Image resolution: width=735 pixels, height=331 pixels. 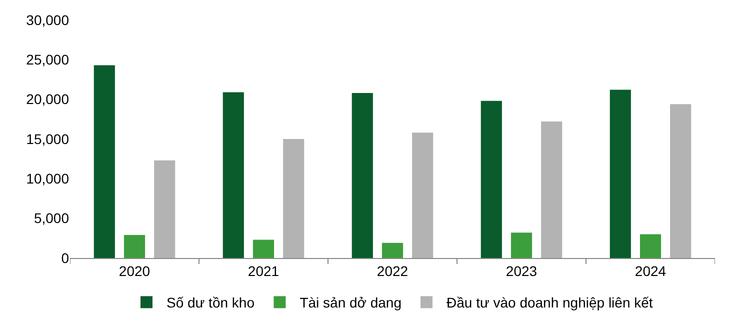 What do you see at coordinates (134, 270) in the screenshot?
I see `x-tick-label: 2020` at bounding box center [134, 270].